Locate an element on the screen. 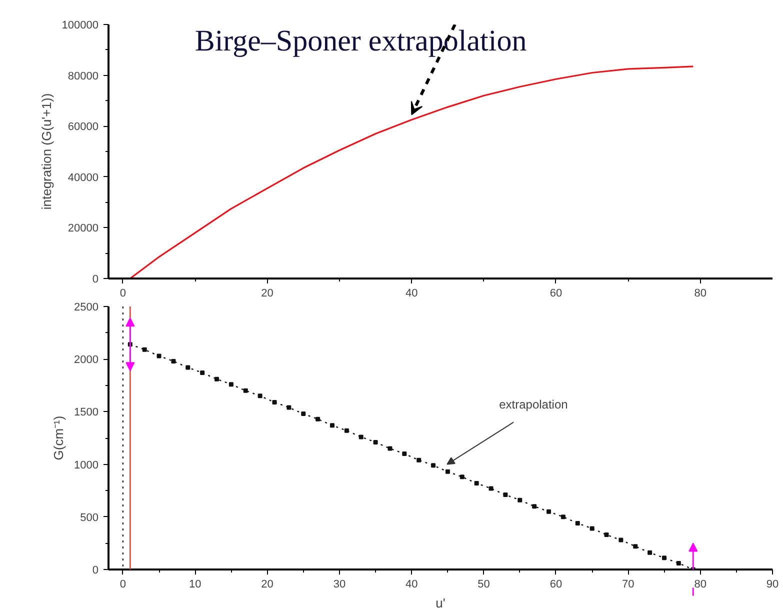 The width and height of the screenshot is (783, 613). y-tick-label: 500 is located at coordinates (89, 518).